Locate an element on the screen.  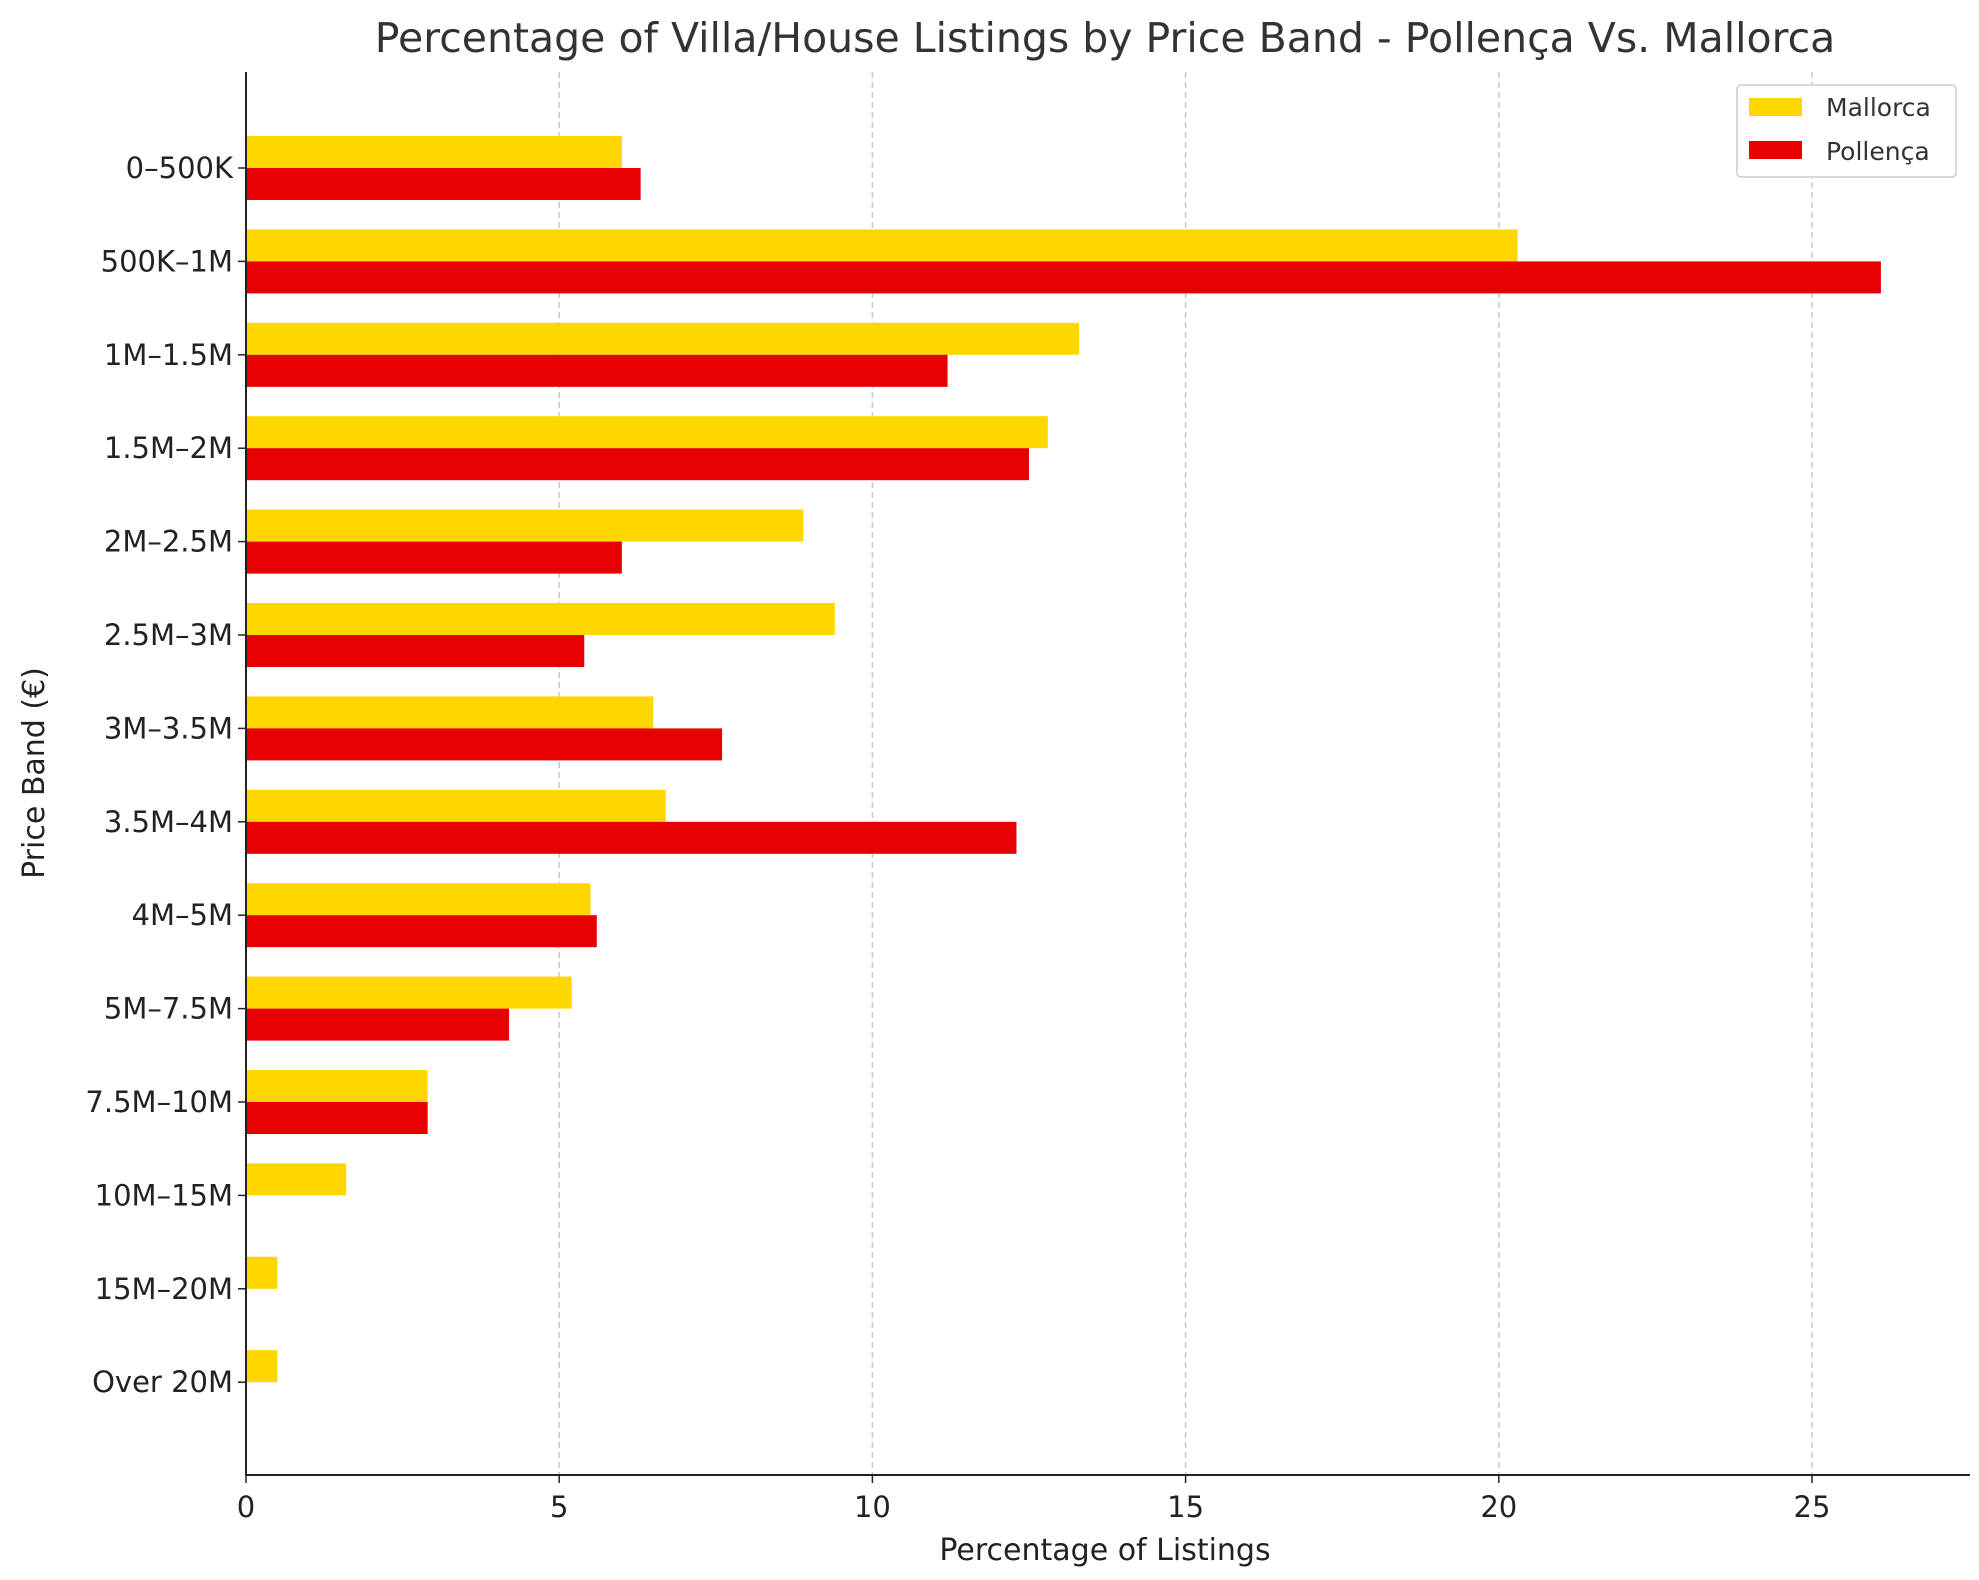
y-tick-label: 4M–5M is located at coordinates (182, 915).